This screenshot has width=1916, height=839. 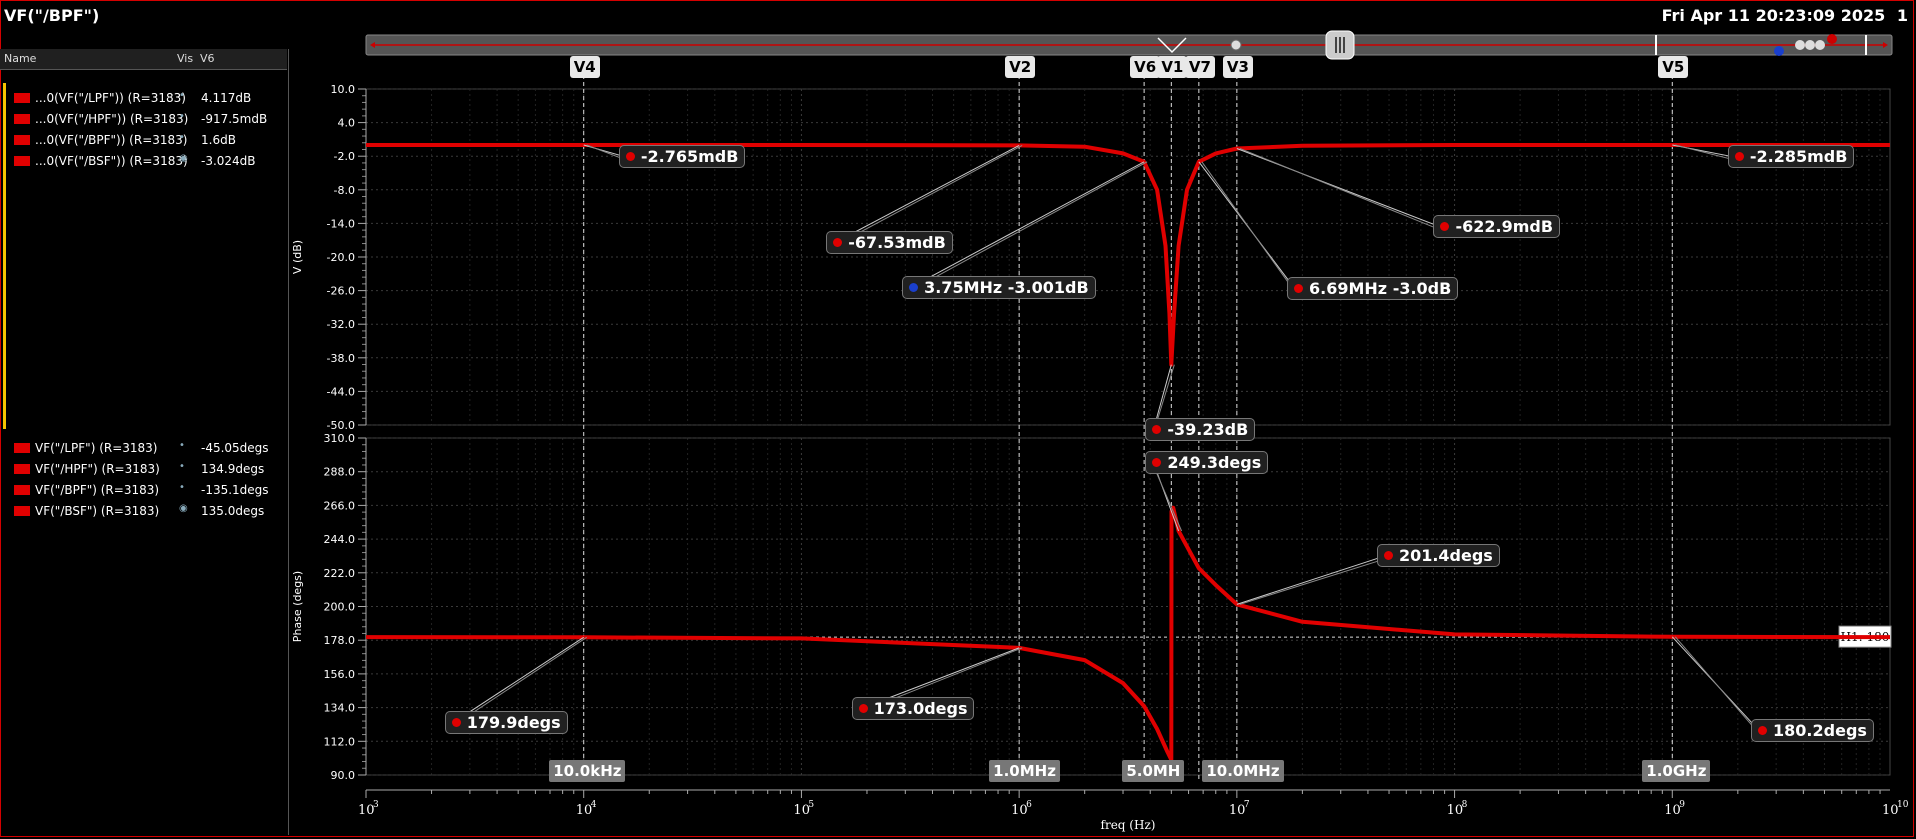 What do you see at coordinates (20, 58) in the screenshot?
I see `legend-header-name: Name` at bounding box center [20, 58].